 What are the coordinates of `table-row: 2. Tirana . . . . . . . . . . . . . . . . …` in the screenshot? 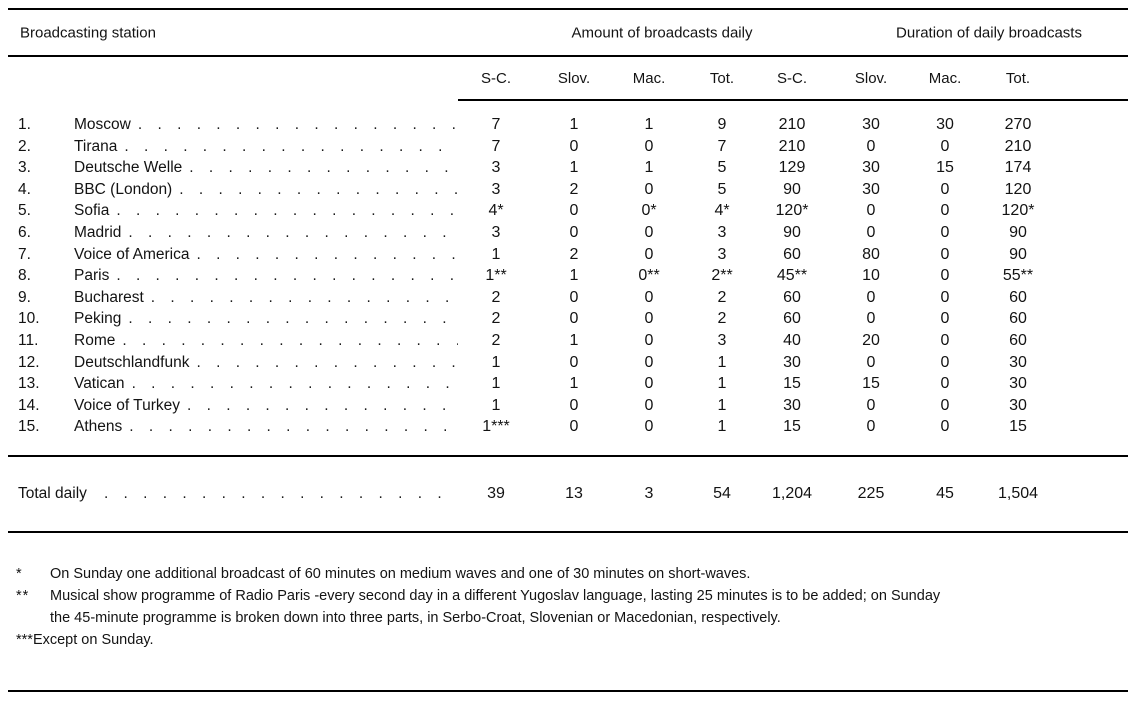 It's located at (567, 147).